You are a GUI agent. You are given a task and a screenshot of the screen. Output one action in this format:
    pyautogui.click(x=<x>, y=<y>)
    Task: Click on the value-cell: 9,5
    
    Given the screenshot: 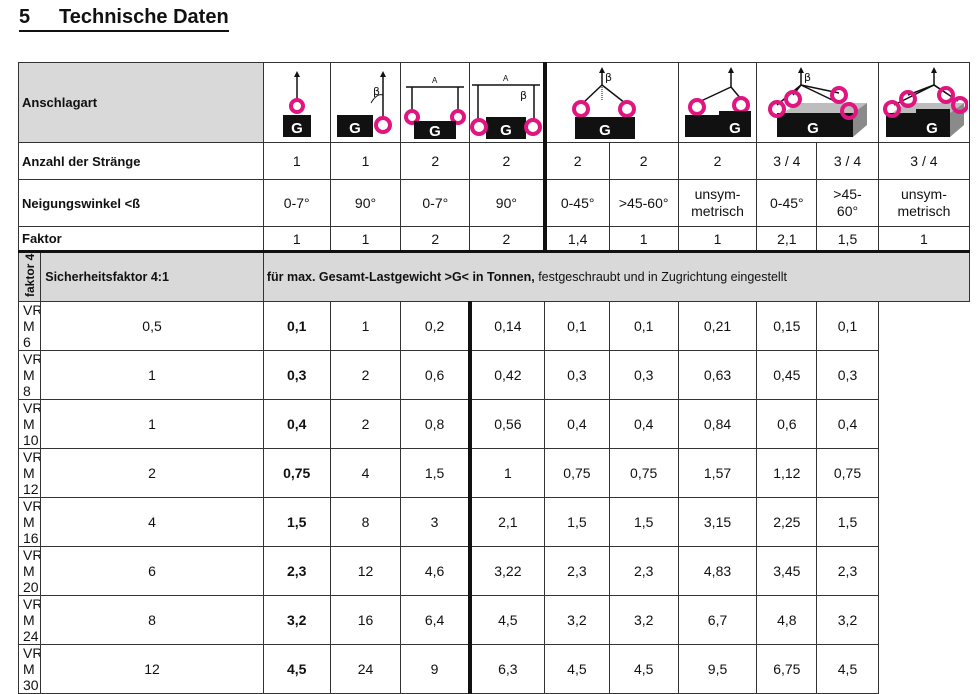 What is the action you would take?
    pyautogui.click(x=717, y=669)
    